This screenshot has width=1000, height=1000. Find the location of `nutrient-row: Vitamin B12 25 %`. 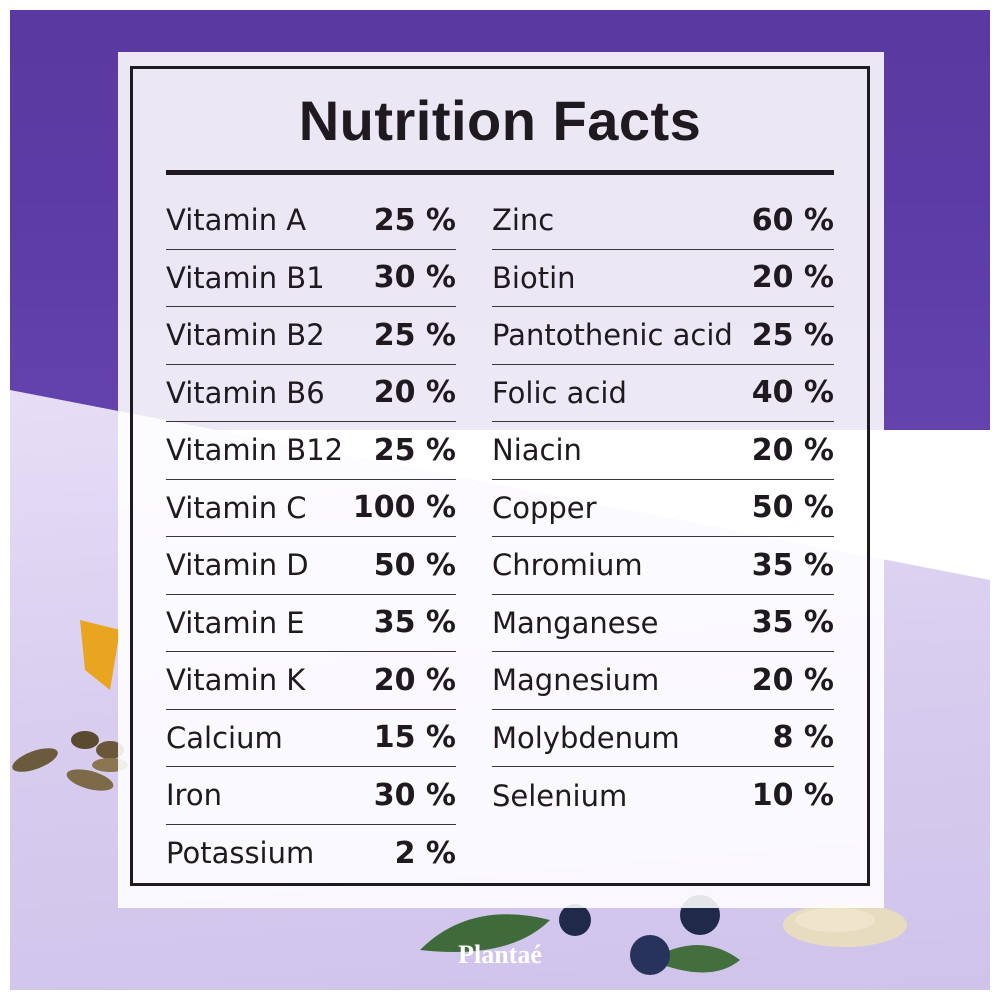

nutrient-row: Vitamin B12 25 % is located at coordinates (311, 451).